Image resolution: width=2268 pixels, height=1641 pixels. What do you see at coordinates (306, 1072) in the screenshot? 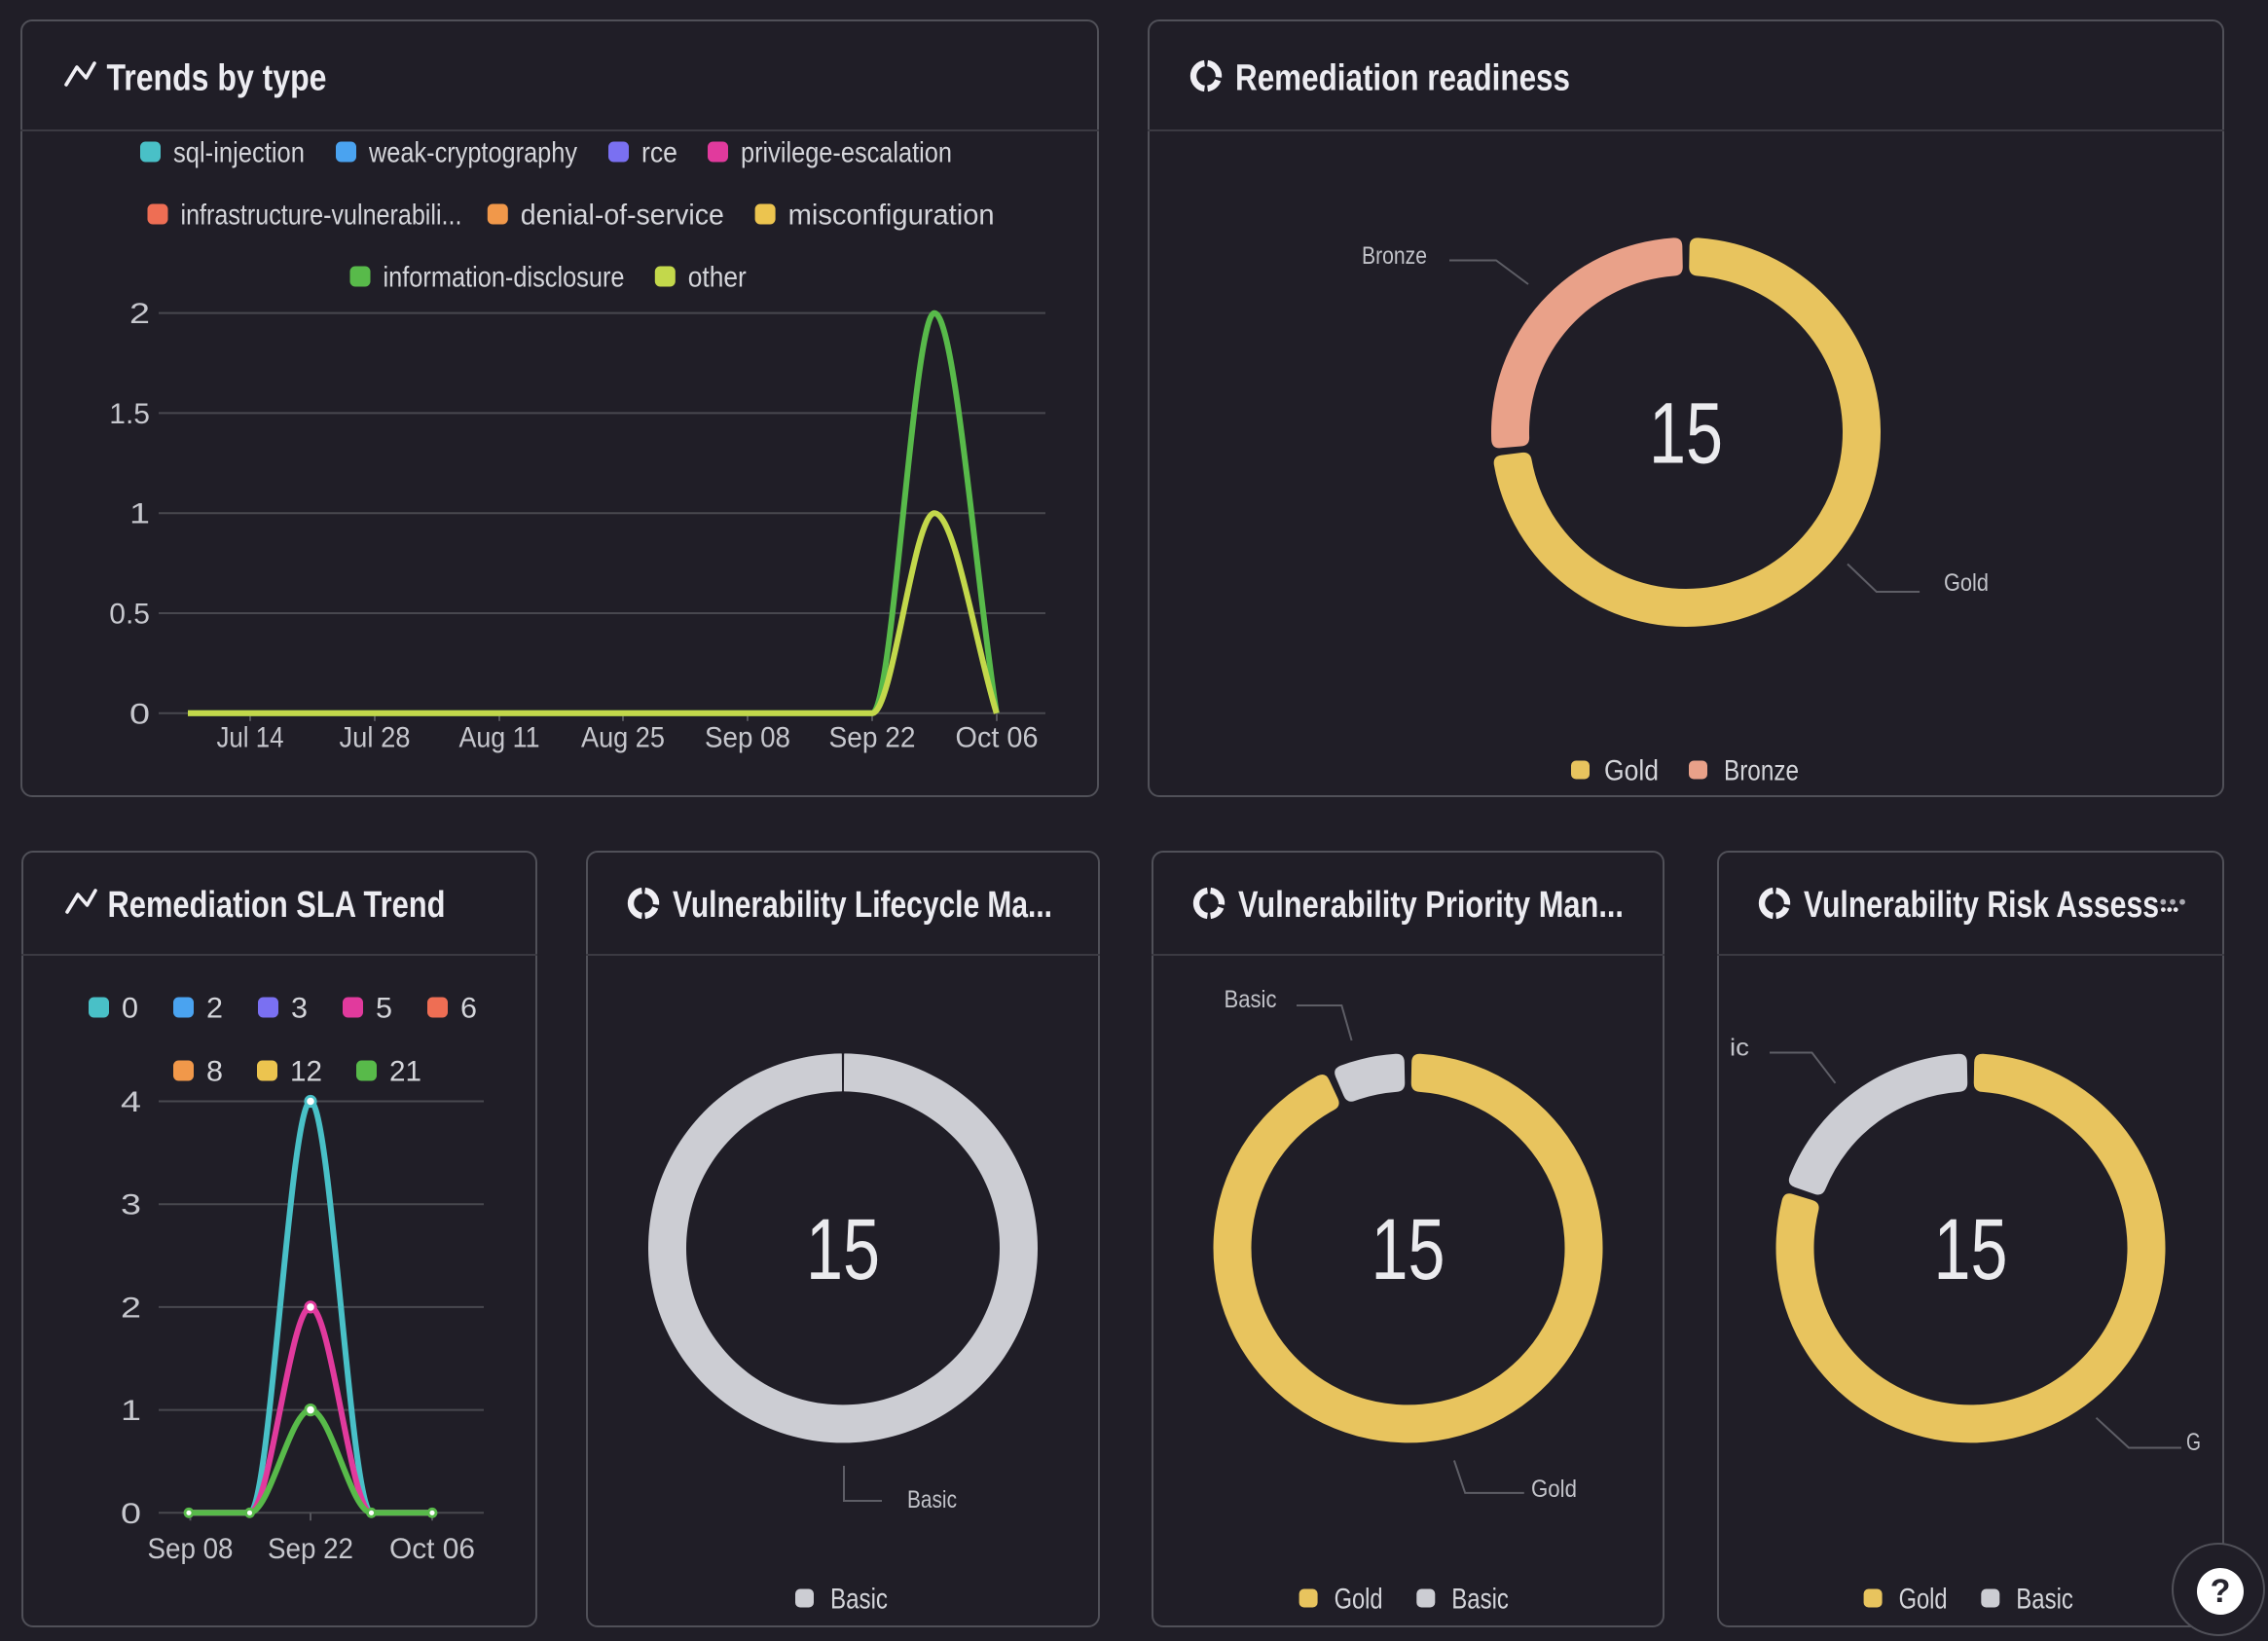
I see `svg-text: 12` at bounding box center [306, 1072].